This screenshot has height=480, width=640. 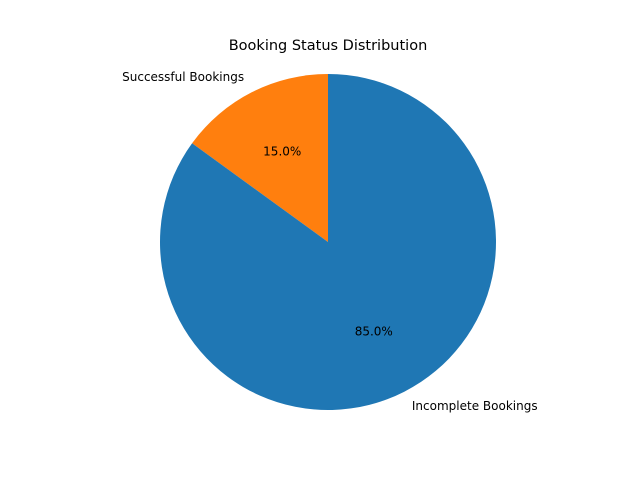 I want to click on slice-percent-label: 15.0%, so click(x=282, y=152).